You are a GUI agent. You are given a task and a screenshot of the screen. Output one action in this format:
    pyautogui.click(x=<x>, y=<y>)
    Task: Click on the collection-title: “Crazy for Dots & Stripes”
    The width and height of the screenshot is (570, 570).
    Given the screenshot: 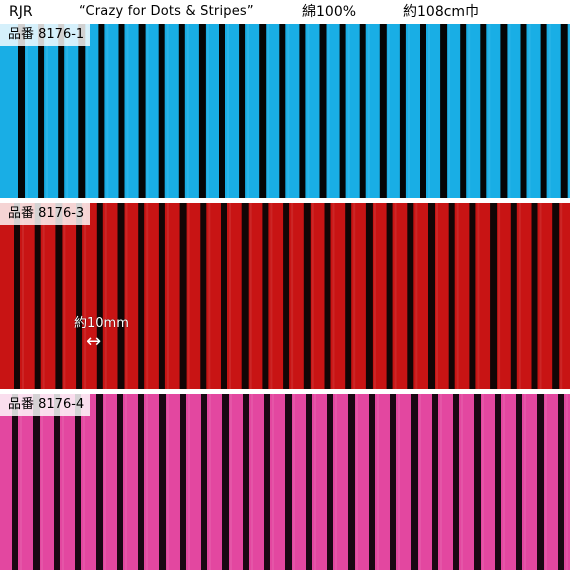 What is the action you would take?
    pyautogui.click(x=166, y=11)
    